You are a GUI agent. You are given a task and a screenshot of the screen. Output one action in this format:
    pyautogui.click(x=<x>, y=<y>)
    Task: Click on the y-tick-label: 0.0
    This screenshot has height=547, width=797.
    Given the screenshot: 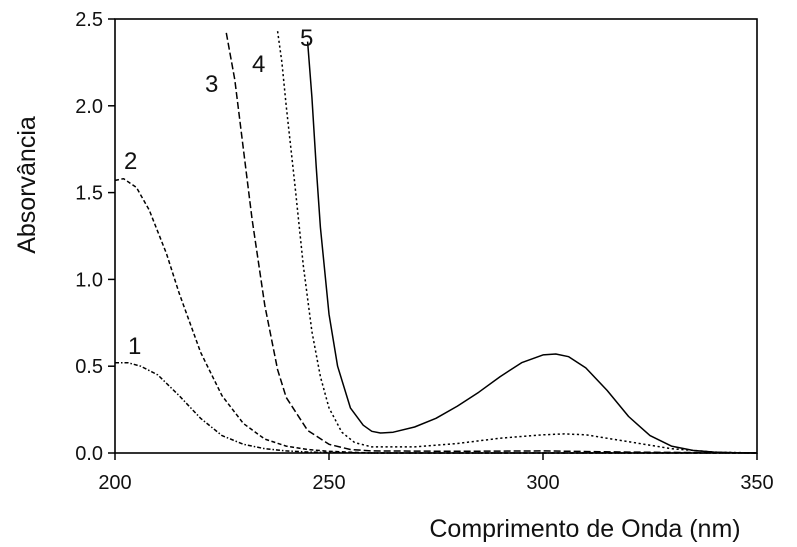 What is the action you would take?
    pyautogui.click(x=89, y=454)
    